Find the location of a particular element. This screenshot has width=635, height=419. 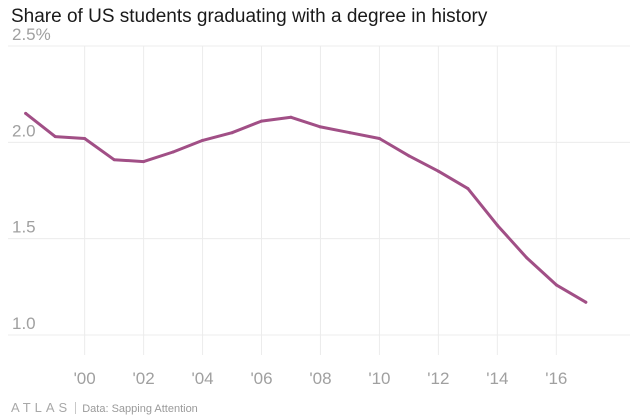

data-source-note: Data: Sapping Attention is located at coordinates (140, 409).